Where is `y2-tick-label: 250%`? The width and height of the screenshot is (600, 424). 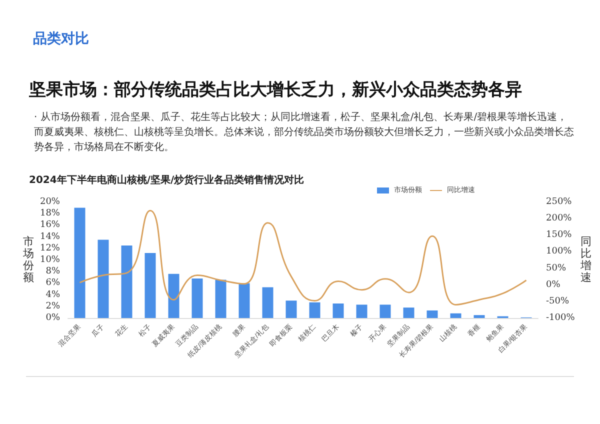 y2-tick-label: 250% is located at coordinates (559, 202).